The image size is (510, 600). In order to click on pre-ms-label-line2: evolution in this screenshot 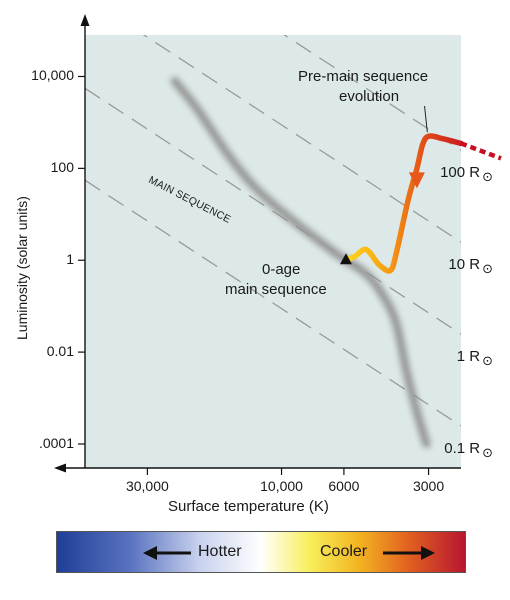, I will do `click(369, 96)`.